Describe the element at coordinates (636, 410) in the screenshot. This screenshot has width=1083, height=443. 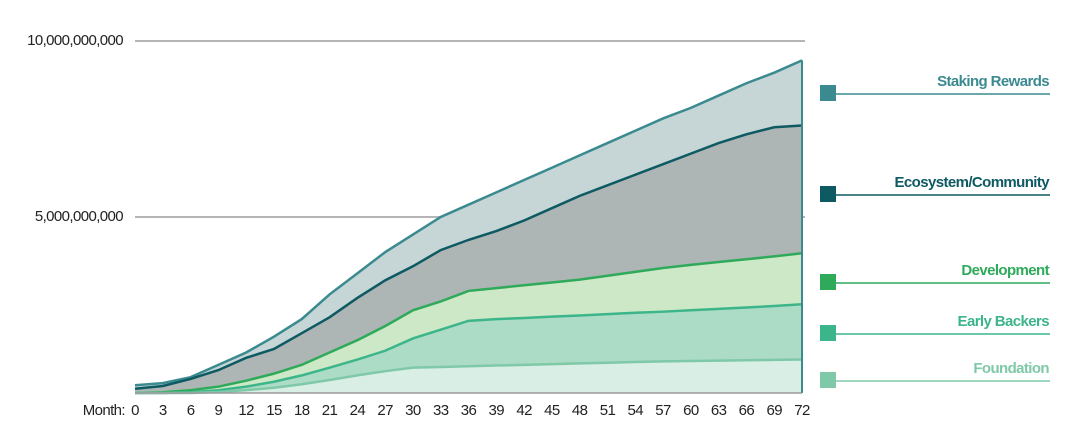
I see `x-tick-label: 54` at that location.